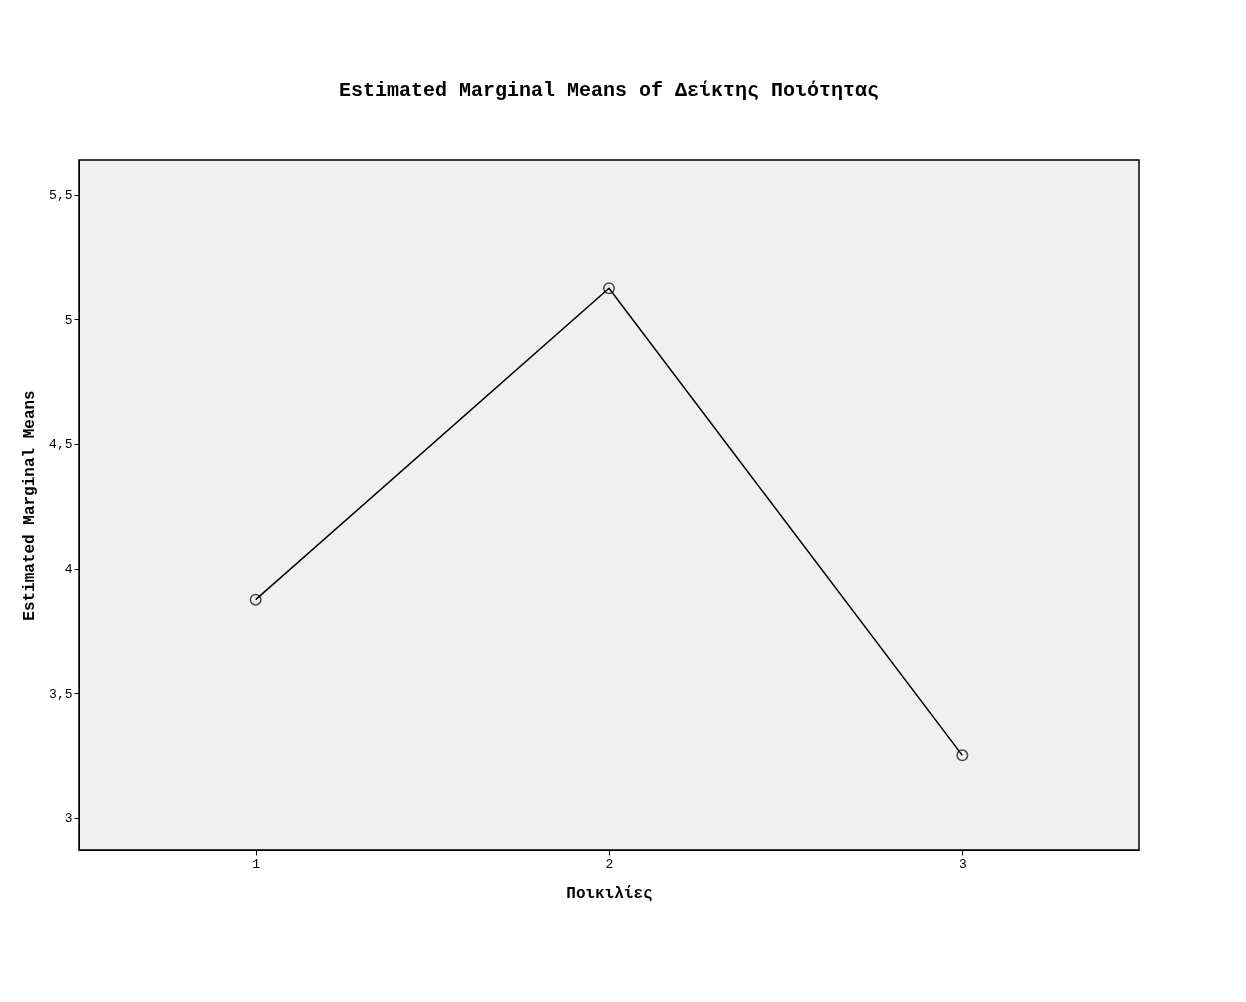 Image resolution: width=1246 pixels, height=1002 pixels. I want to click on x-tick-label: 1, so click(256, 864).